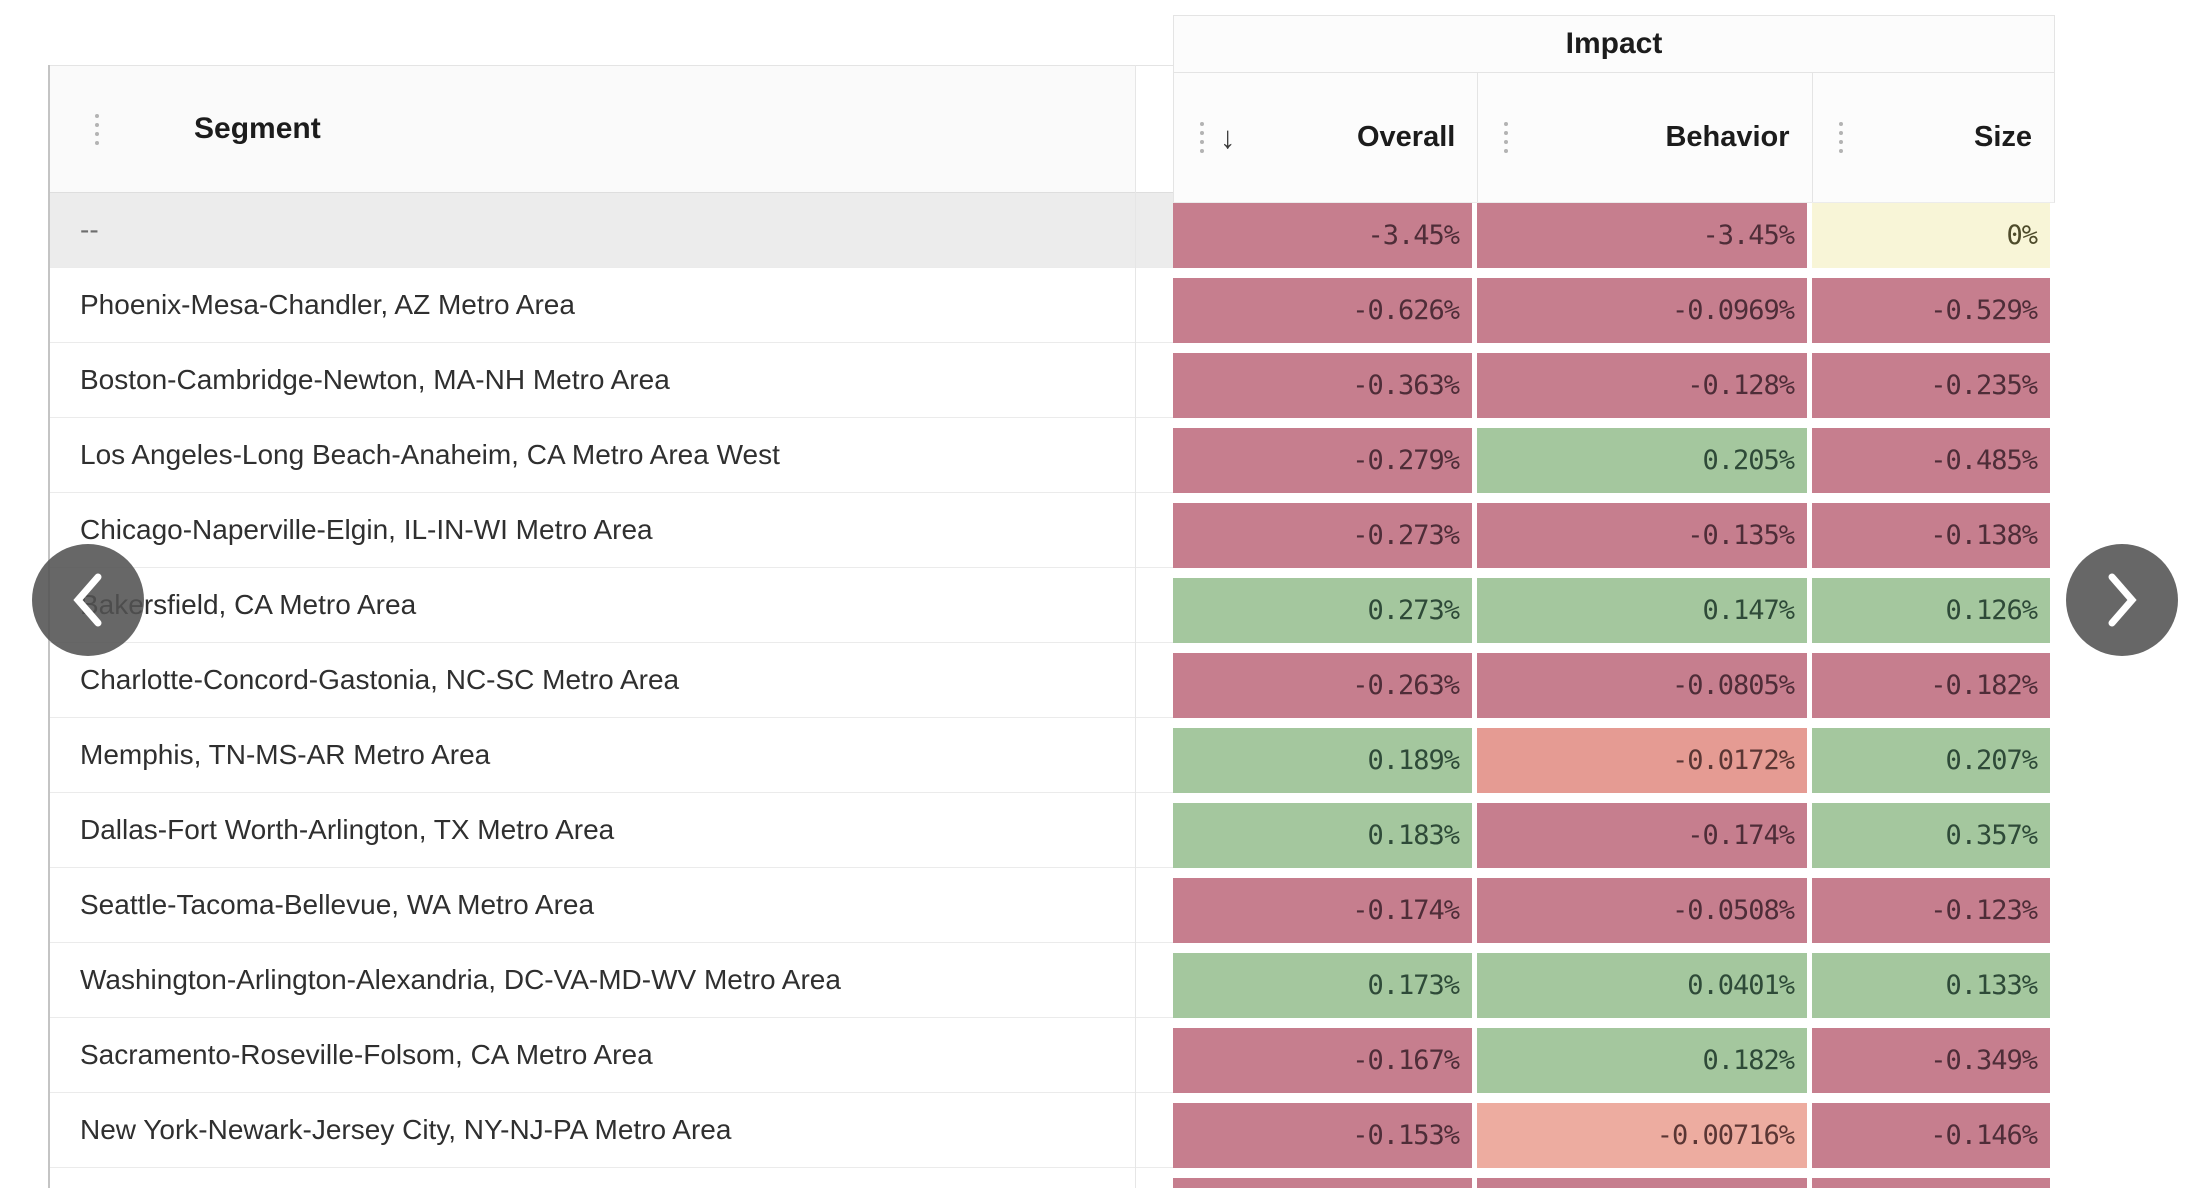 The width and height of the screenshot is (2190, 1188). What do you see at coordinates (1931, 310) in the screenshot?
I see `impact-value: -0.529%` at bounding box center [1931, 310].